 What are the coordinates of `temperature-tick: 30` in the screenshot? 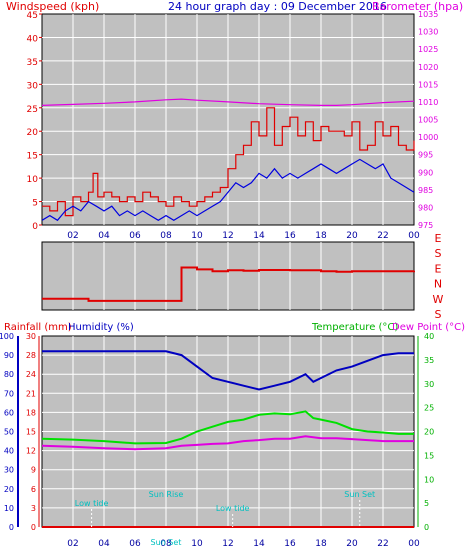 It's located at (429, 384).